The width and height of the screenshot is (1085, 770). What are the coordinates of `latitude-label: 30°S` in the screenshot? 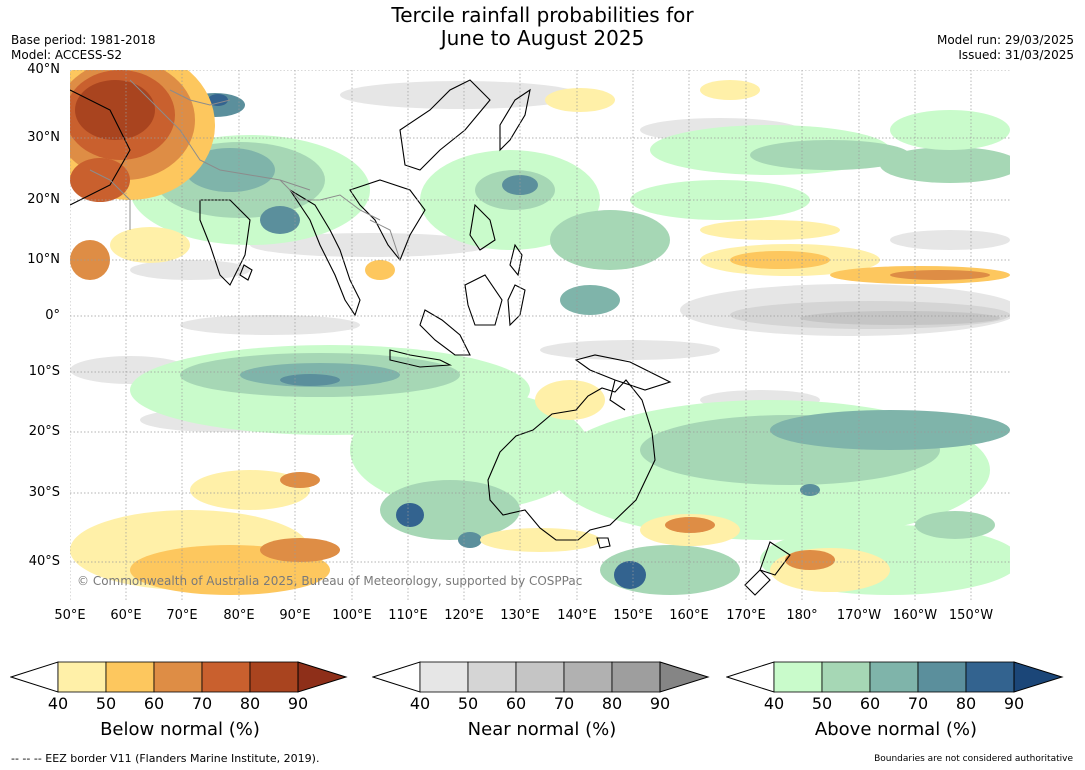 It's located at (44, 492).